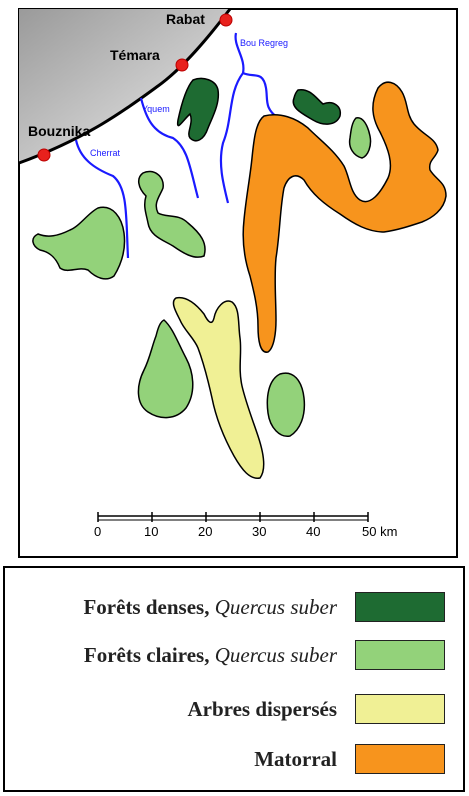 This screenshot has width=469, height=796. What do you see at coordinates (264, 43) in the screenshot?
I see `river-label-bou-regreg: Bou Regreg` at bounding box center [264, 43].